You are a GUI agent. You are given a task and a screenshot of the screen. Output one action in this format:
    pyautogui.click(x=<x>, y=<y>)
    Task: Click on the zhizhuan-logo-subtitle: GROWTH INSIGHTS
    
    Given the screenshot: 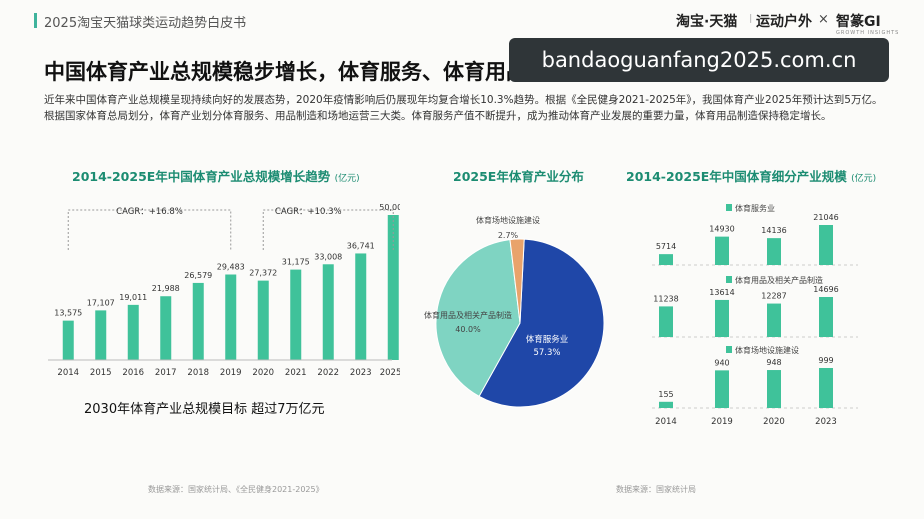 What is the action you would take?
    pyautogui.click(x=868, y=33)
    